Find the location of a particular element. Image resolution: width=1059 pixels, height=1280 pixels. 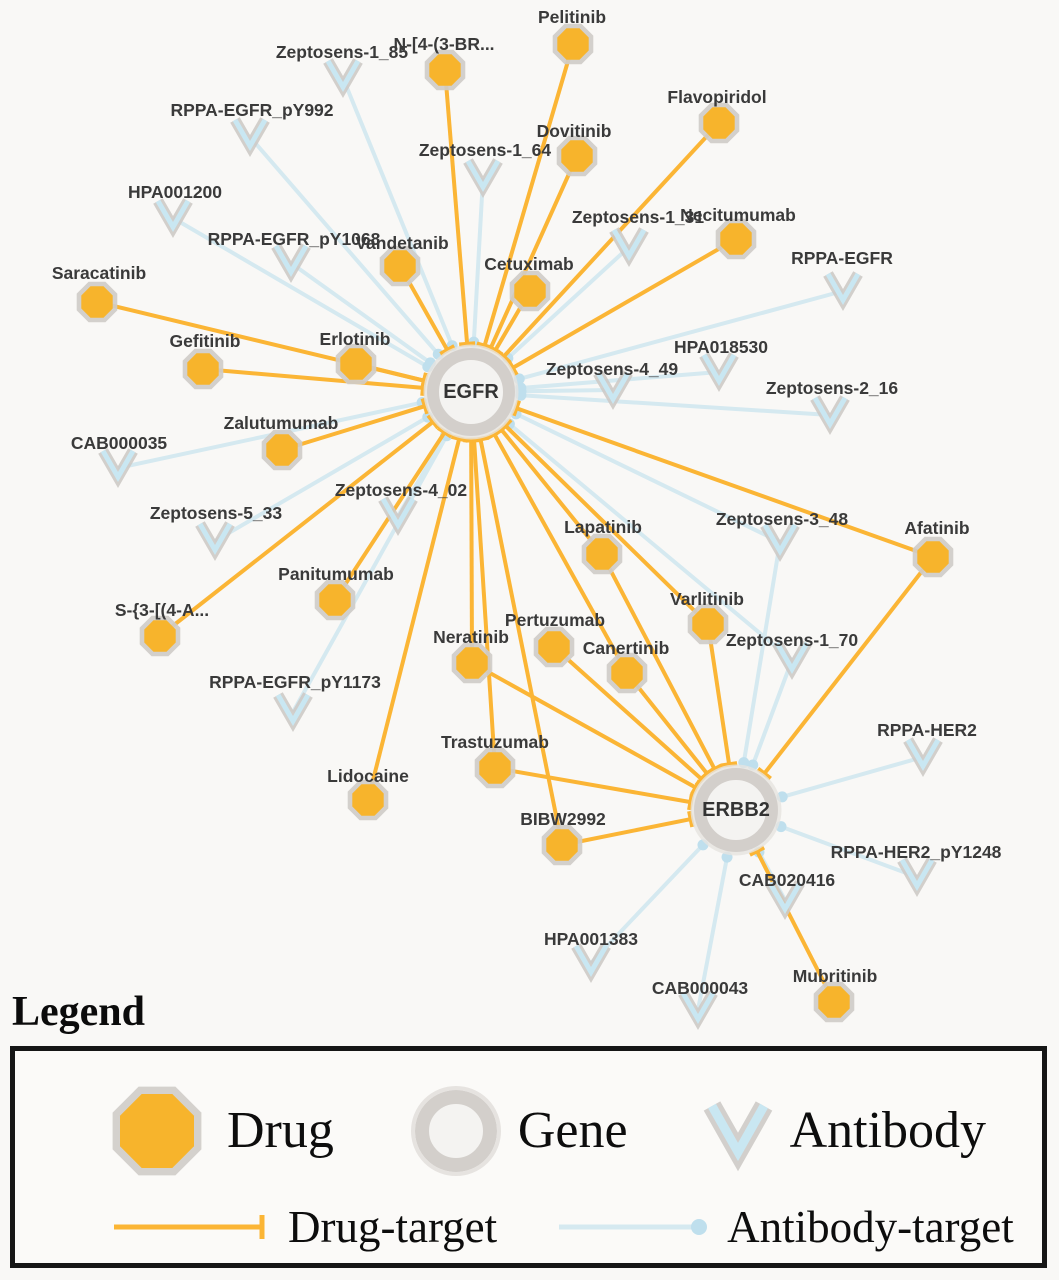

antibody-node-rppa_her2 is located at coordinates (923, 757).